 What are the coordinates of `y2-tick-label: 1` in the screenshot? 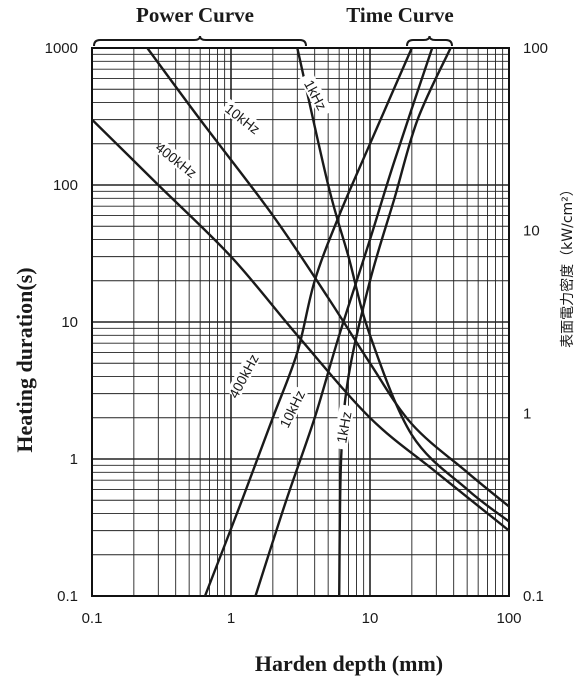 It's located at (527, 413).